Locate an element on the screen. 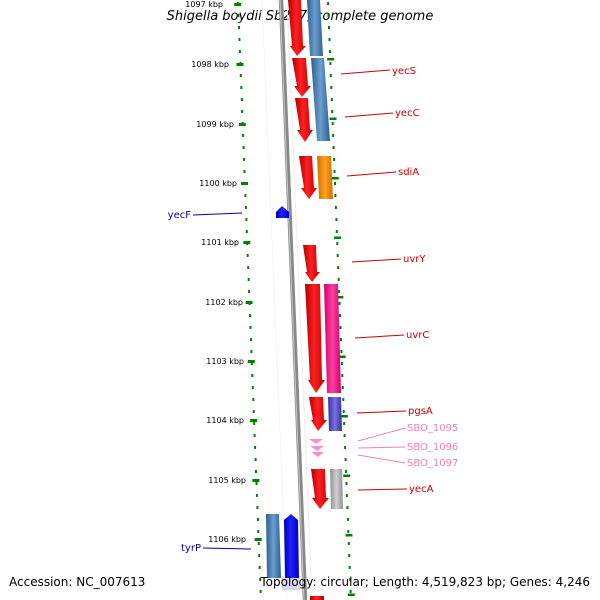 This screenshot has width=600, height=600. cog-bar-grey is located at coordinates (336, 489).